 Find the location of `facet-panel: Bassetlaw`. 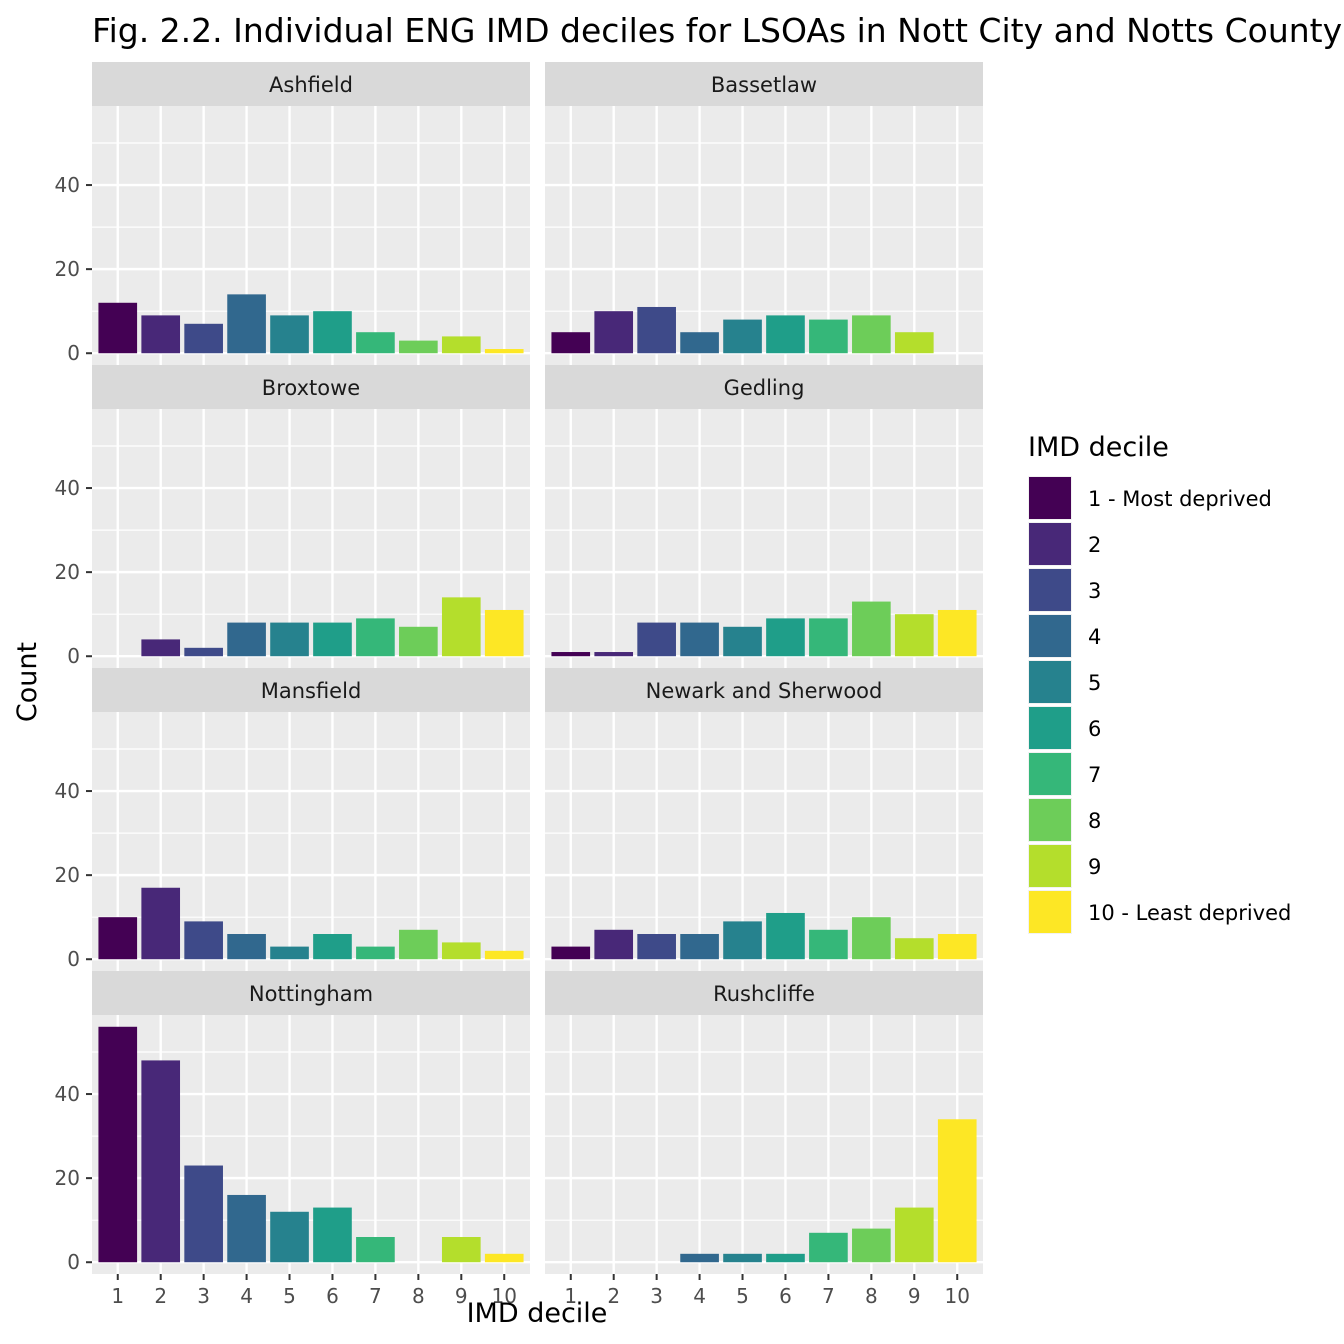

facet-panel: Bassetlaw is located at coordinates (764, 213).